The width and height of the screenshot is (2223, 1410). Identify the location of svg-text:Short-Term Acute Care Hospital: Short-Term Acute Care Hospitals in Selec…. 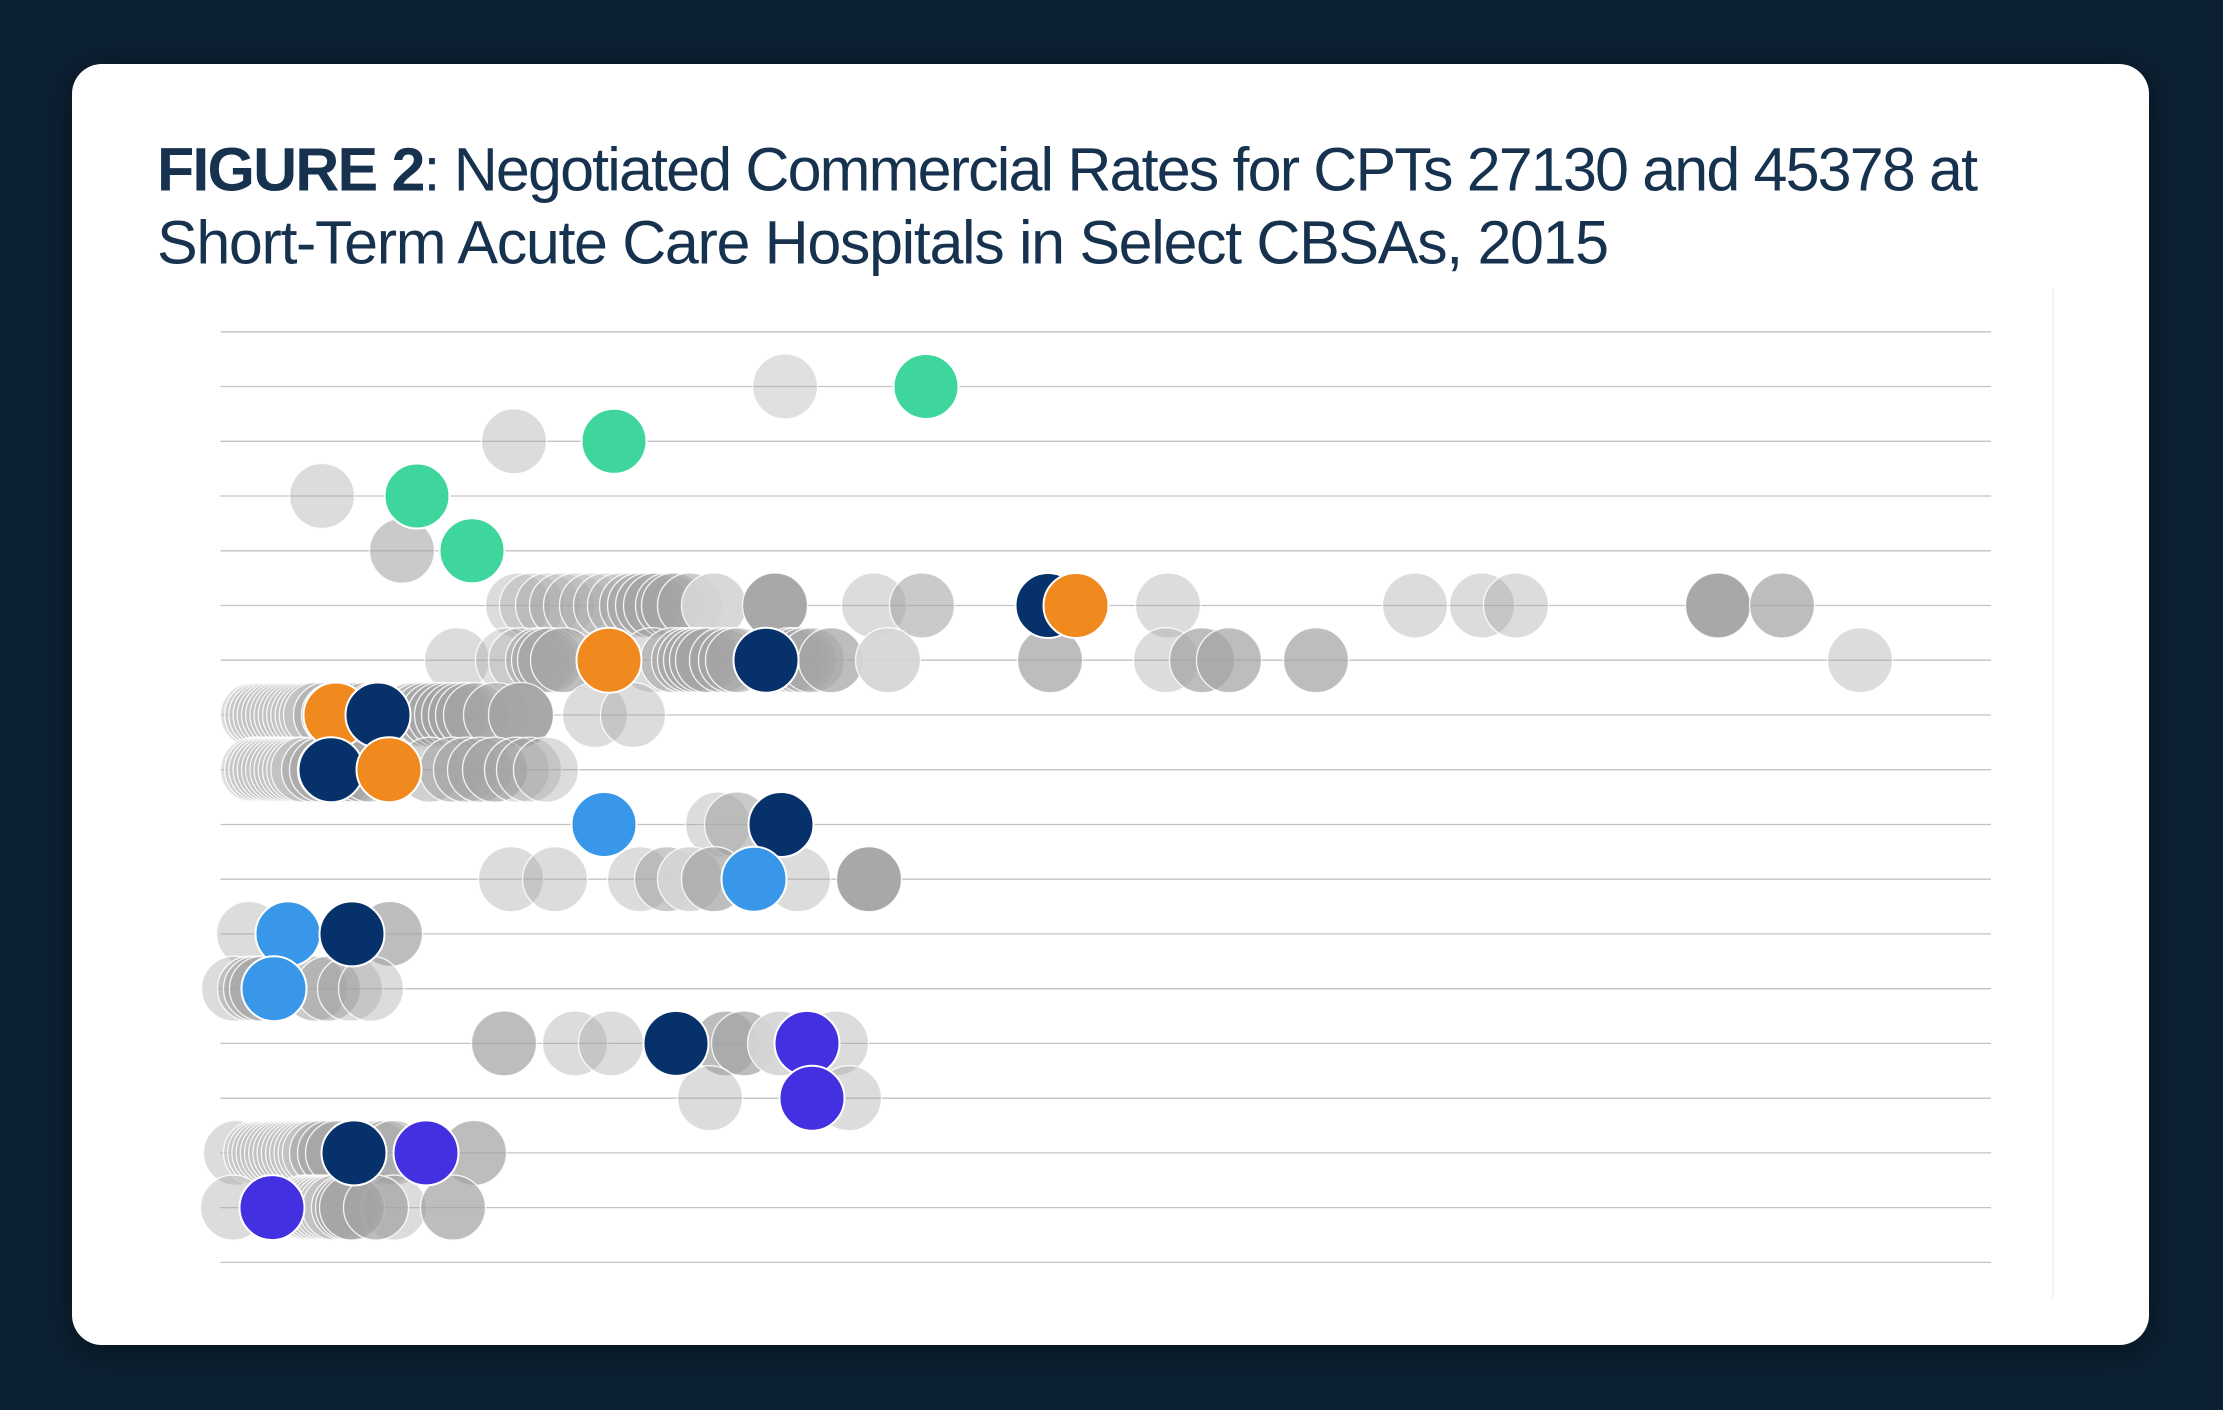
(882, 243).